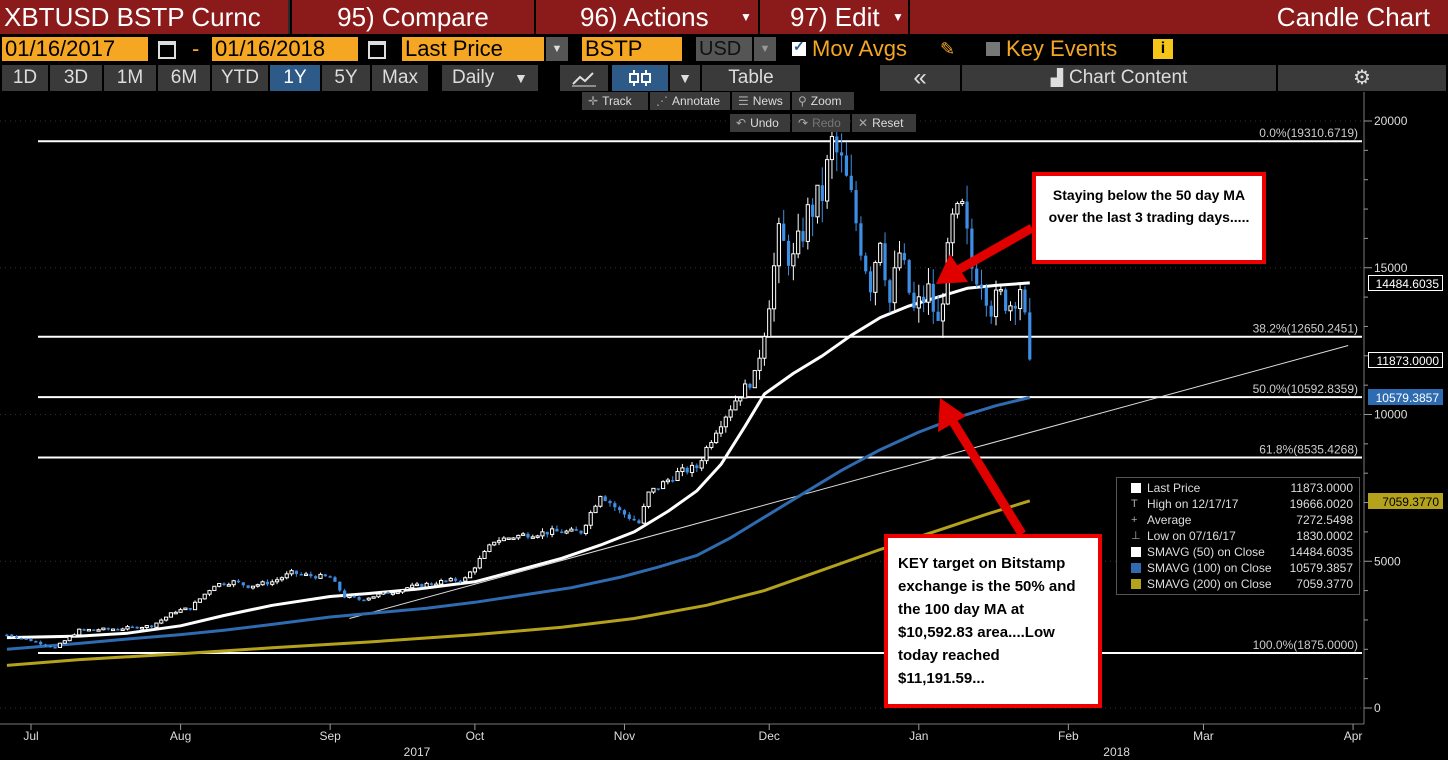  What do you see at coordinates (557, 49) in the screenshot?
I see `field-caret-icon: ▼` at bounding box center [557, 49].